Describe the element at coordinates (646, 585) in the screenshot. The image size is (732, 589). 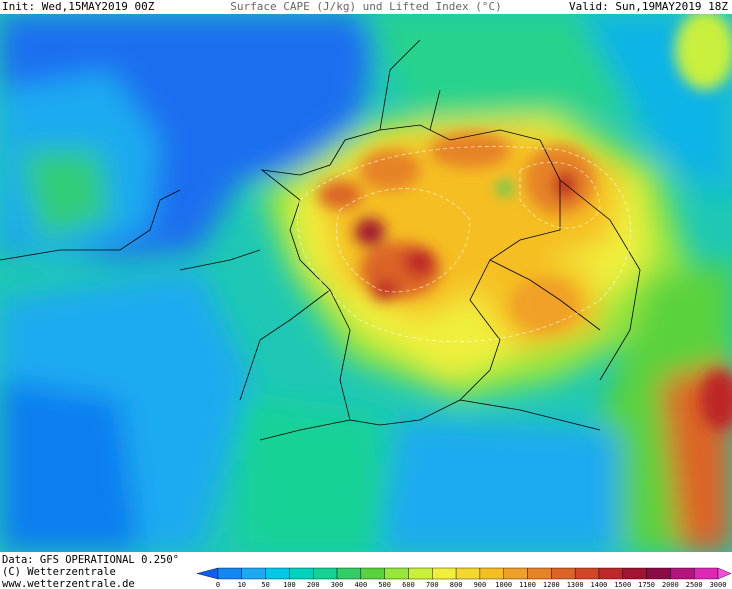
I see `legend-label: 1750` at that location.